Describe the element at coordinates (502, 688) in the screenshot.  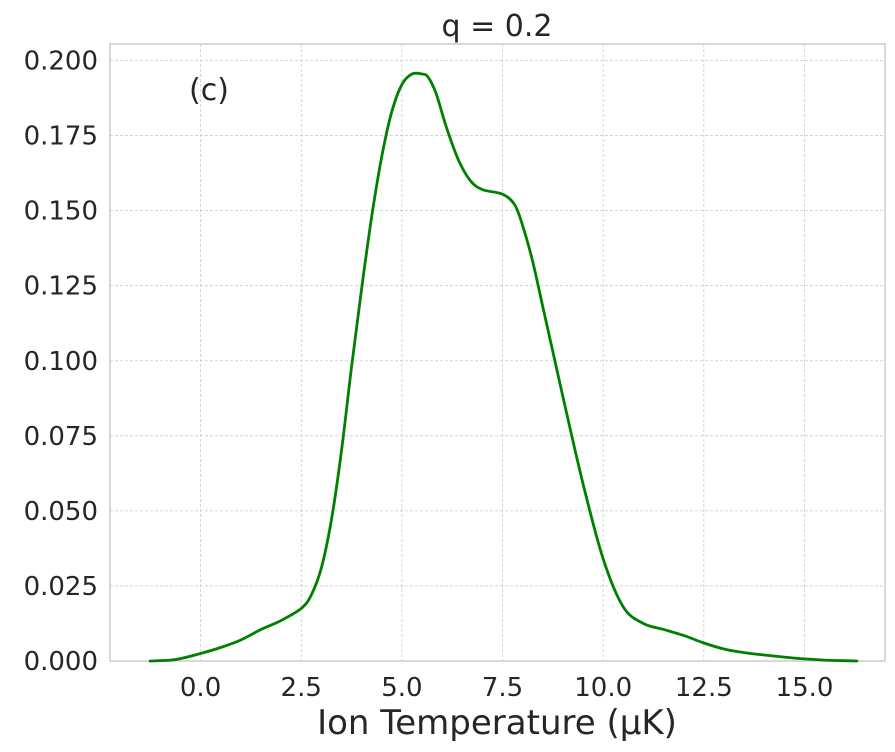
I see `x-tick-label: 7.5` at that location.